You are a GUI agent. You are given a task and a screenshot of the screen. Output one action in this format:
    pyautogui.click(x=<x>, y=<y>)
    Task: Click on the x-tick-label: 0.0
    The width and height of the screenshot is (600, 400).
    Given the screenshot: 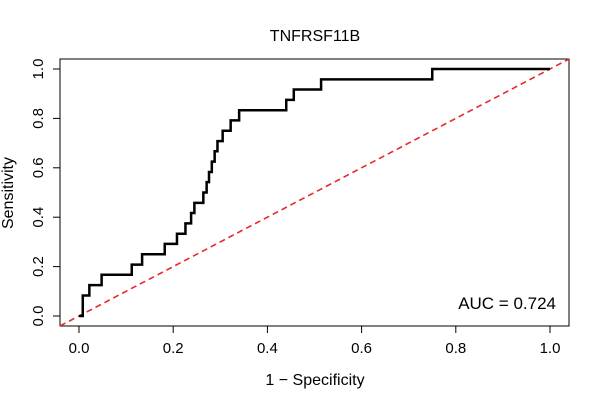 What is the action you would take?
    pyautogui.click(x=79, y=348)
    